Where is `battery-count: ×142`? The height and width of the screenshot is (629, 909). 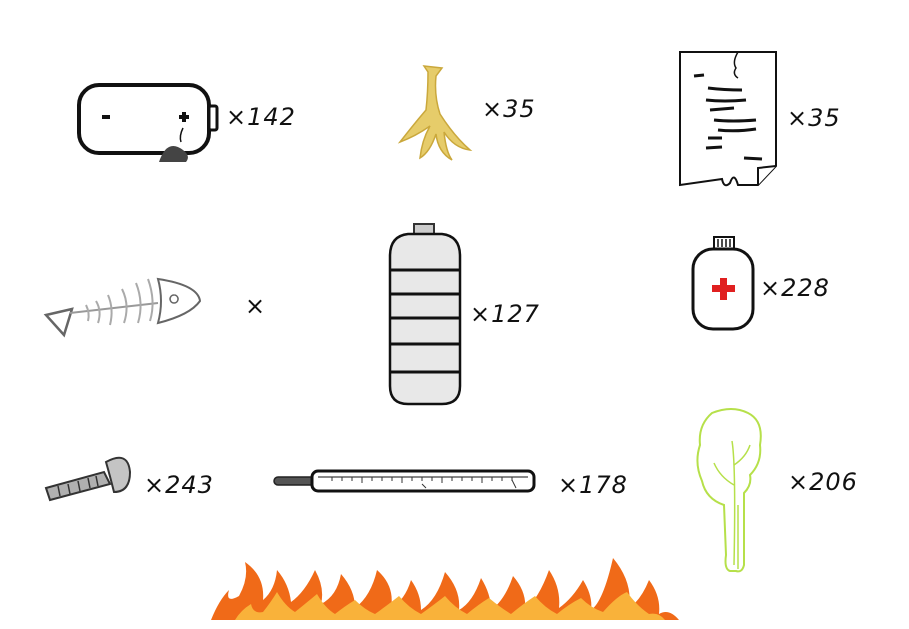
battery-count: ×142 is located at coordinates (261, 117).